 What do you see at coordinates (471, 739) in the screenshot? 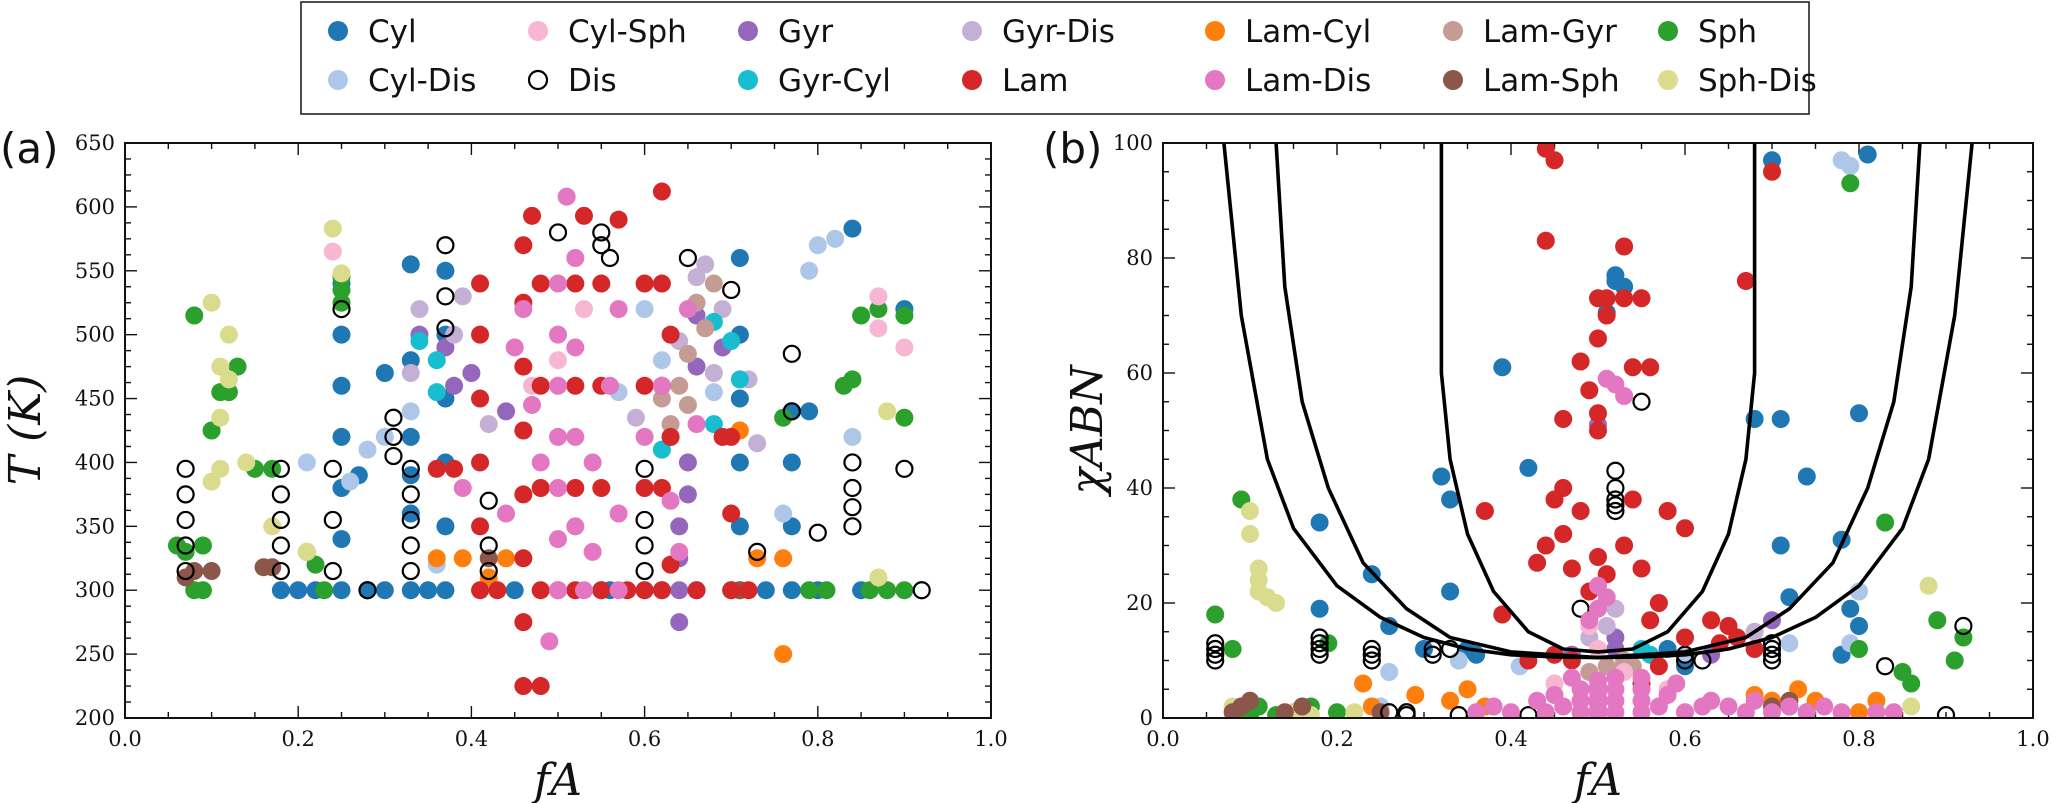
I see `x-tick-label: 0.4` at bounding box center [471, 739].